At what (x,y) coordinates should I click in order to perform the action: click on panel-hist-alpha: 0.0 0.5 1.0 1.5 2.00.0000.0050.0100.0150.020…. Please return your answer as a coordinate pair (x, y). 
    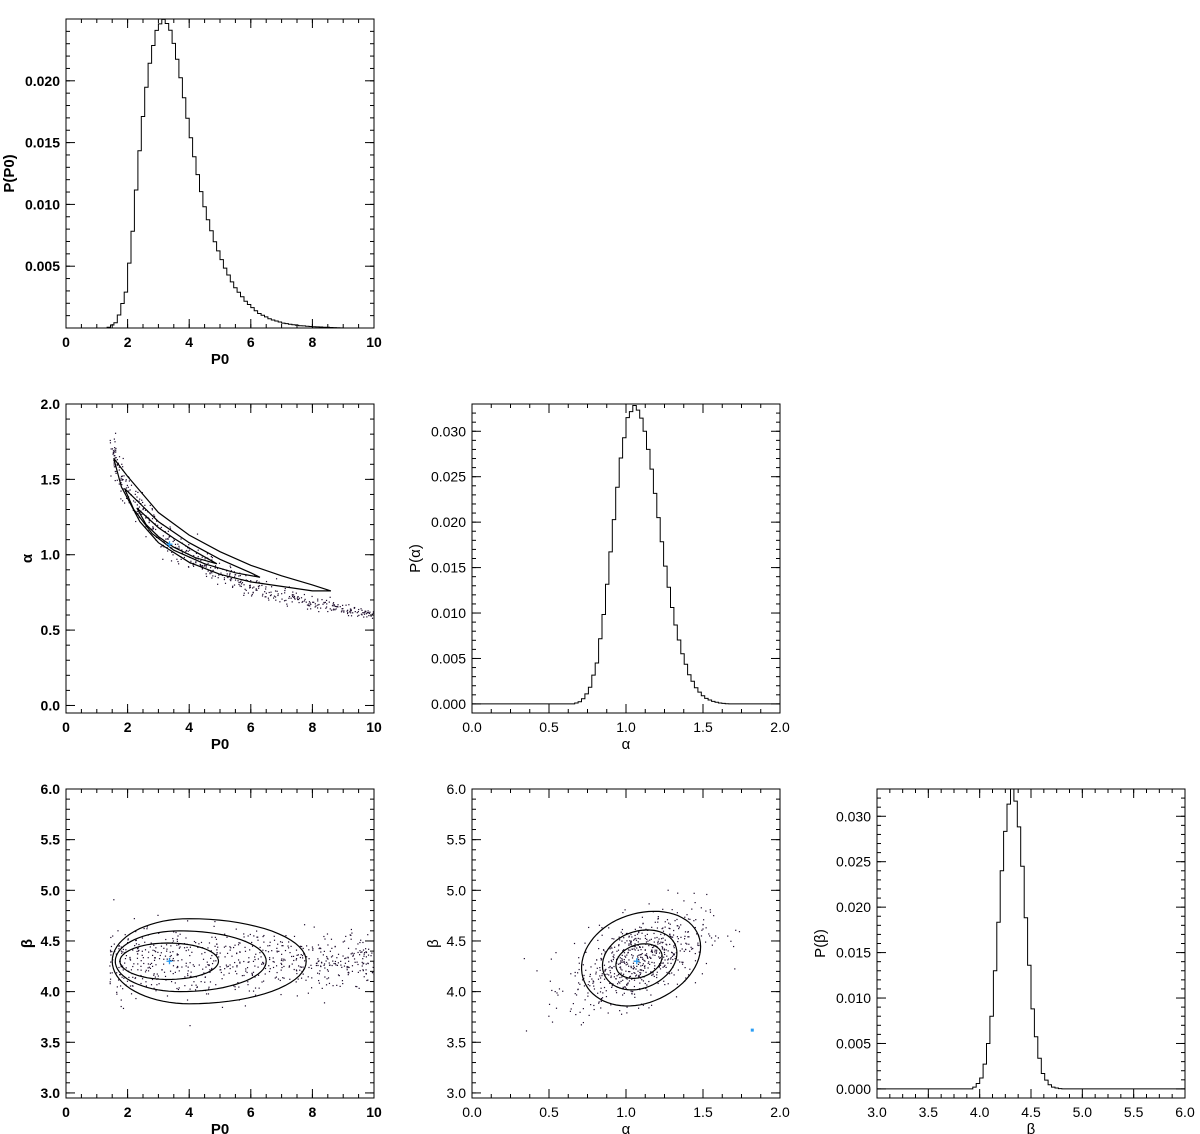
    Looking at the image, I should click on (598, 578).